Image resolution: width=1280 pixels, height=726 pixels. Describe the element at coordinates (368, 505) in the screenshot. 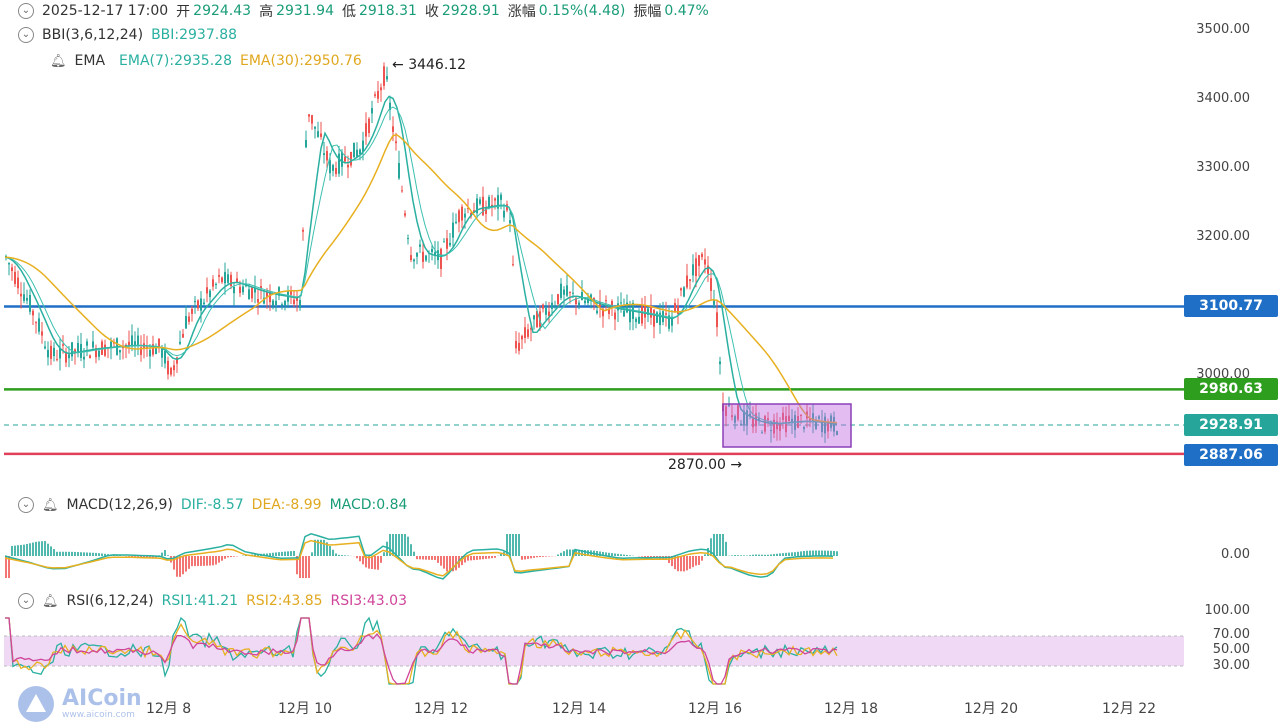

I see `macd-value: MACD:0.84` at that location.